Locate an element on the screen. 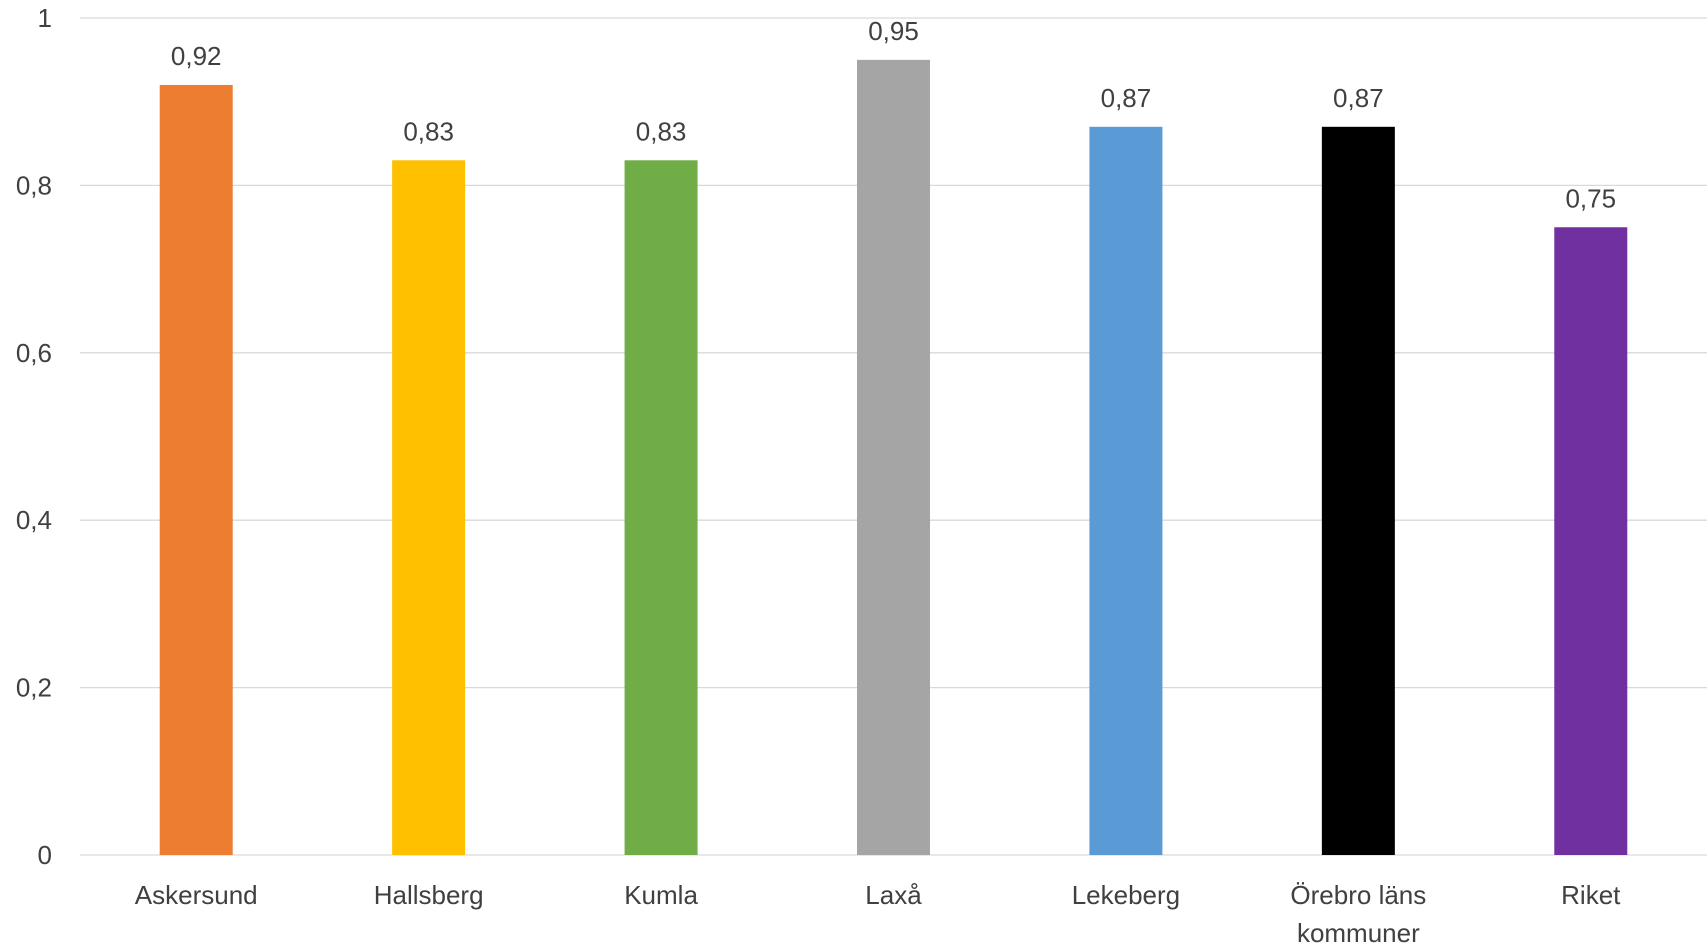 Image resolution: width=1707 pixels, height=952 pixels. data-label: 0,92 is located at coordinates (196, 56).